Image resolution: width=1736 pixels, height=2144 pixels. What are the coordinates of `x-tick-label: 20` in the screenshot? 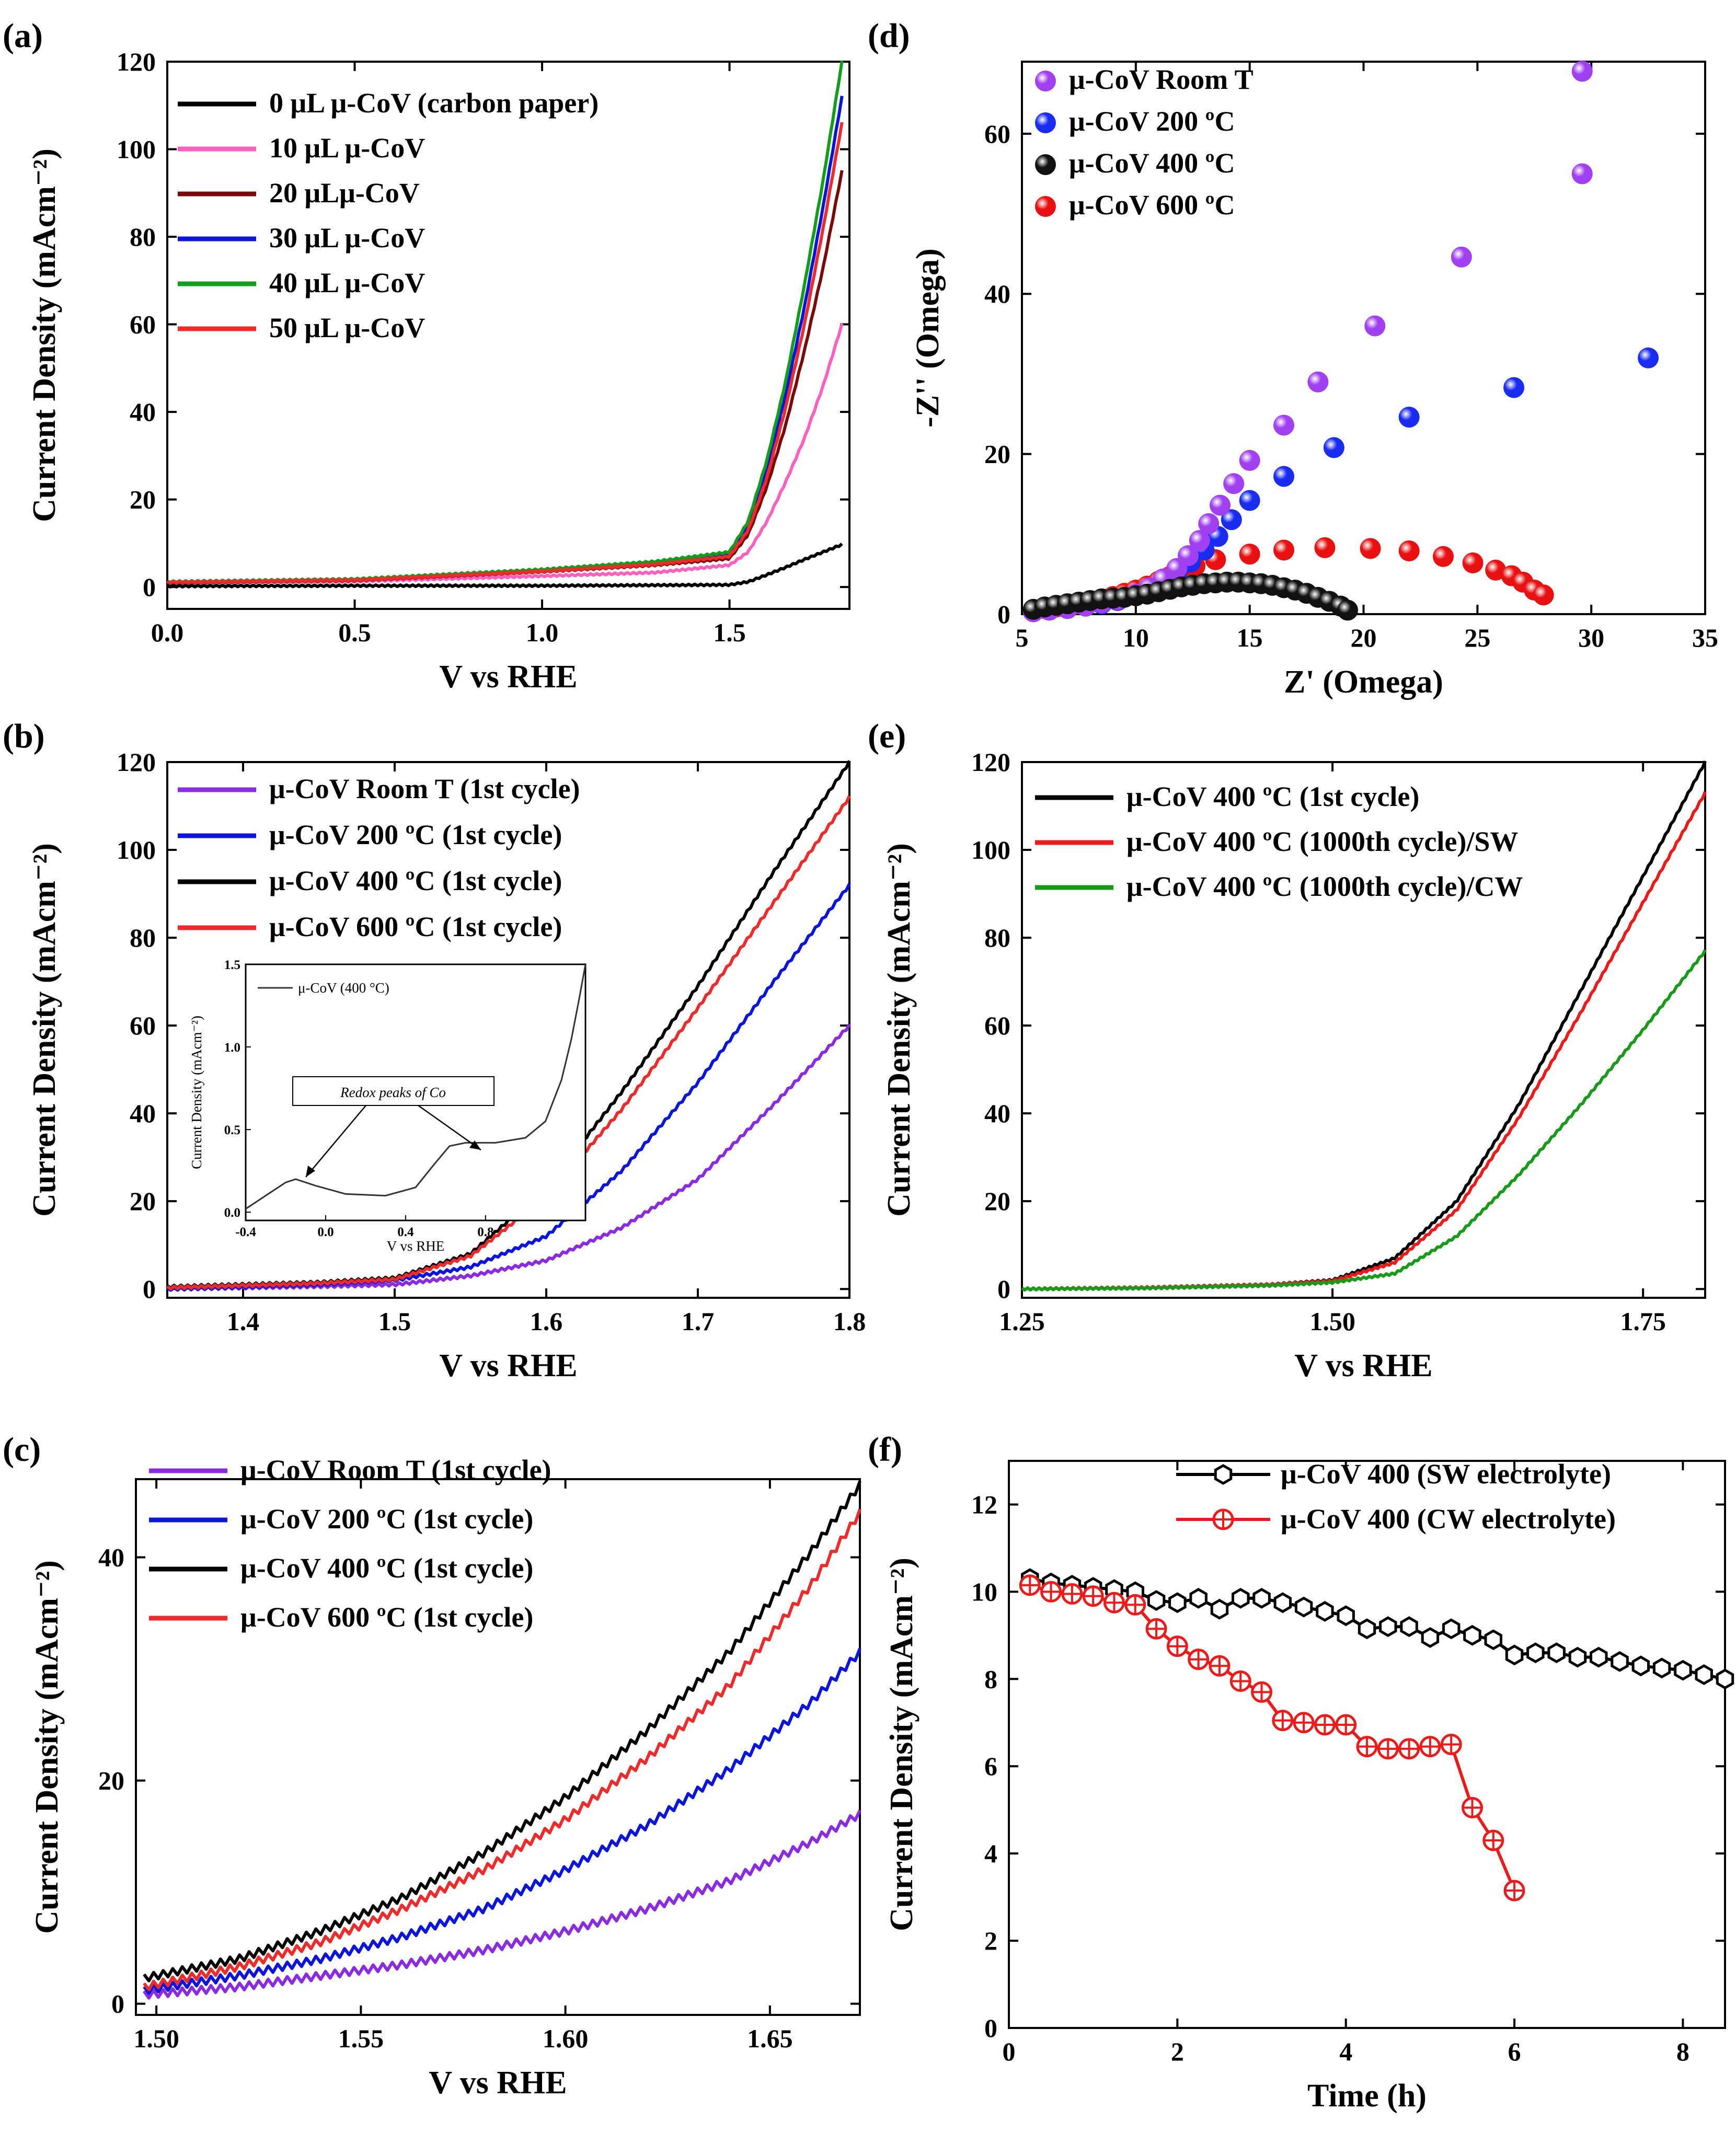 It's located at (1364, 637).